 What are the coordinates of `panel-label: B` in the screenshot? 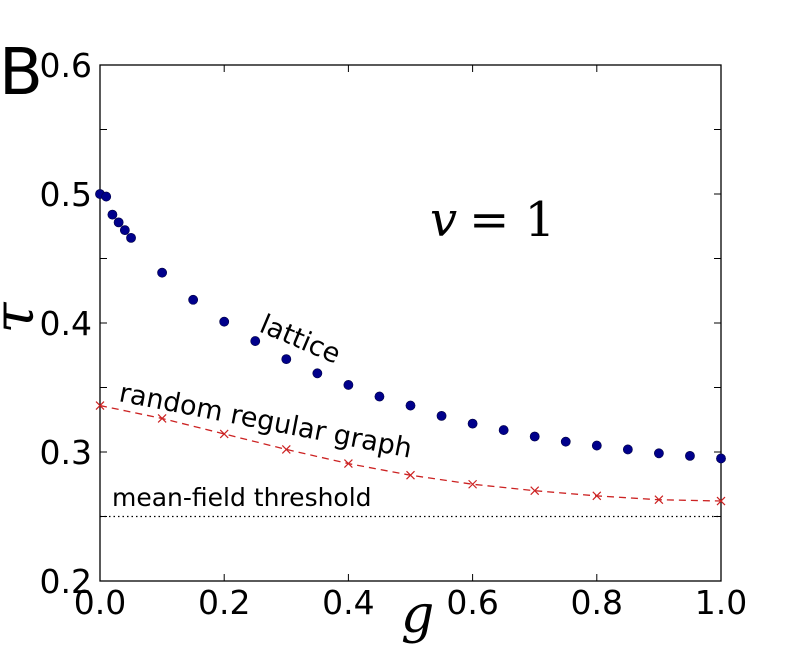 It's located at (21, 73).